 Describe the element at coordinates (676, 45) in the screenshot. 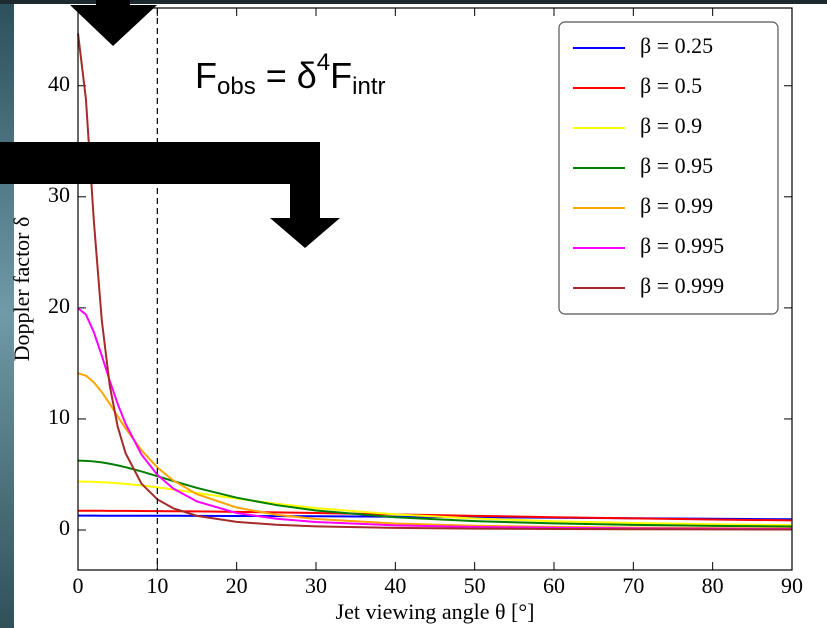

I see `legend-label: β = 0.25` at that location.